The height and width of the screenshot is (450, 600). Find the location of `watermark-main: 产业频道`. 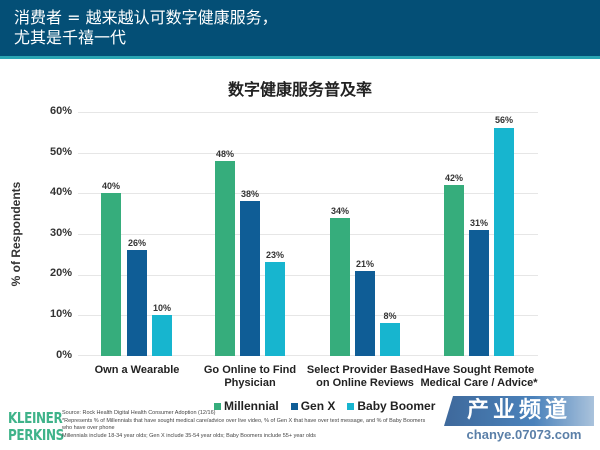

watermark-main: 产业频道 is located at coordinates (519, 411).